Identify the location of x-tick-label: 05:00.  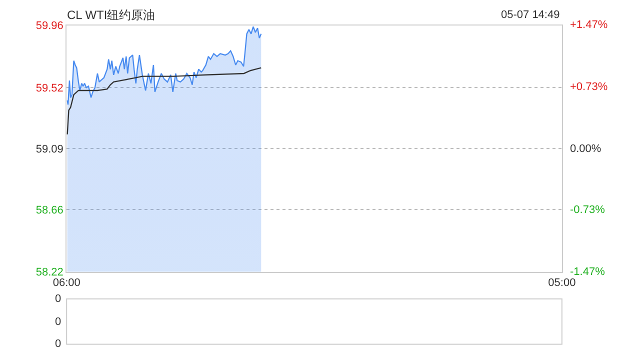
(562, 283).